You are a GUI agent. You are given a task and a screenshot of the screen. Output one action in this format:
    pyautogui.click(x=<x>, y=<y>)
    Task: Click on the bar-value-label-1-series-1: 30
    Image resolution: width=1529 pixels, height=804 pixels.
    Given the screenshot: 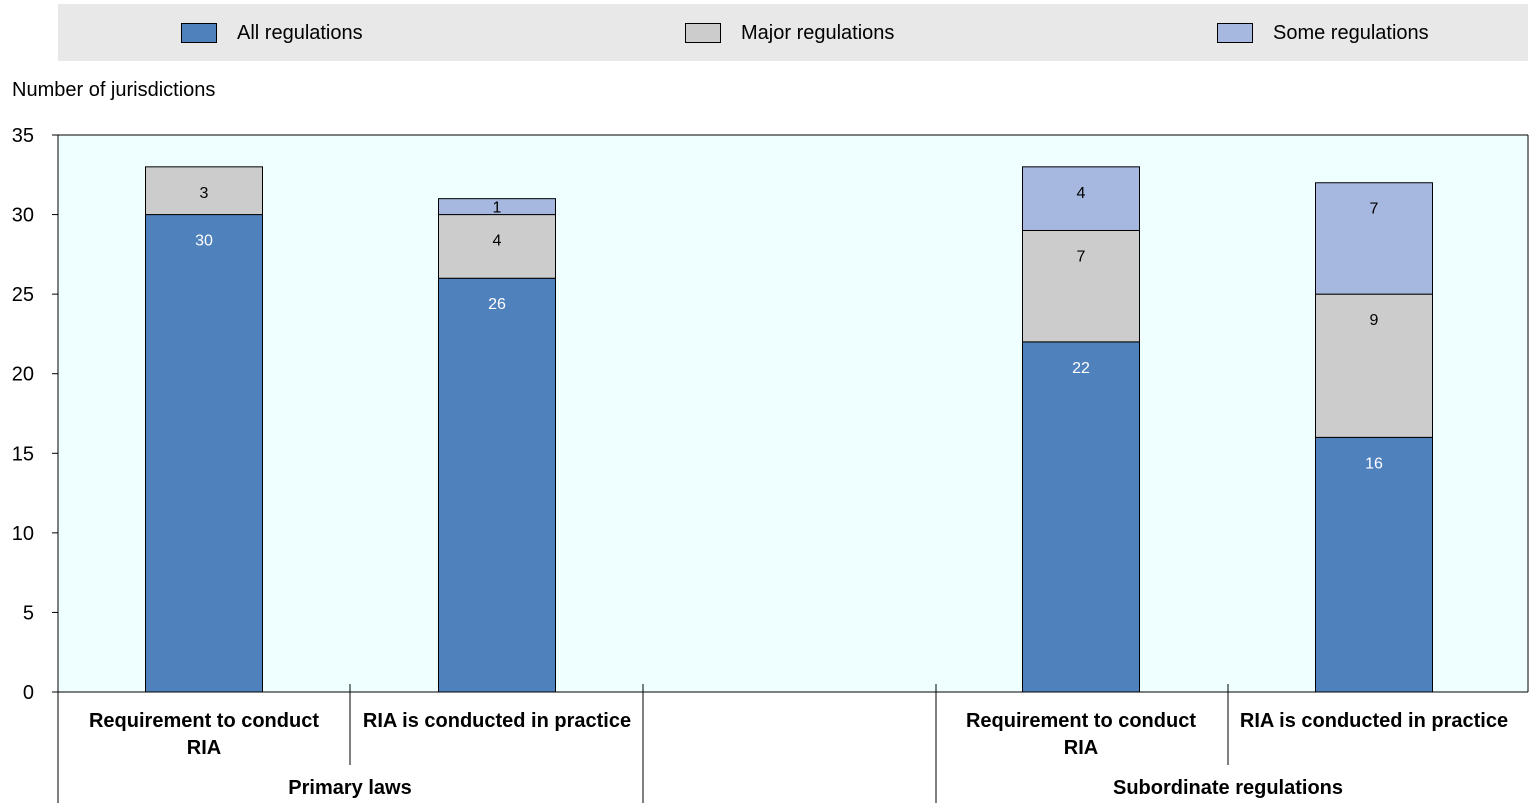 What is the action you would take?
    pyautogui.click(x=204, y=241)
    